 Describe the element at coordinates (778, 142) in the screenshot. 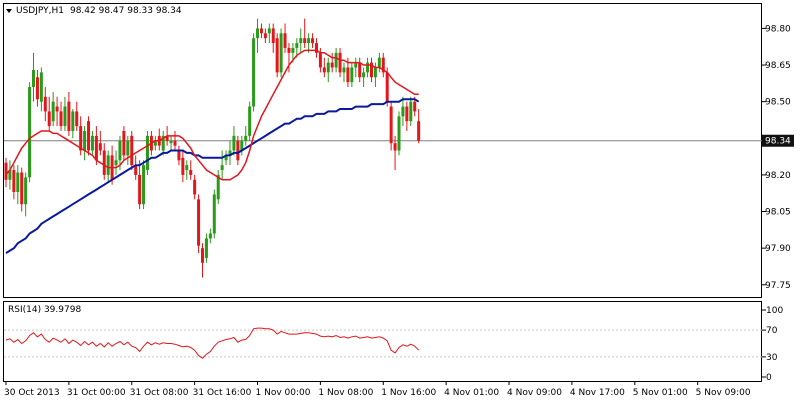

I see `current-price-label: 98.34` at that location.